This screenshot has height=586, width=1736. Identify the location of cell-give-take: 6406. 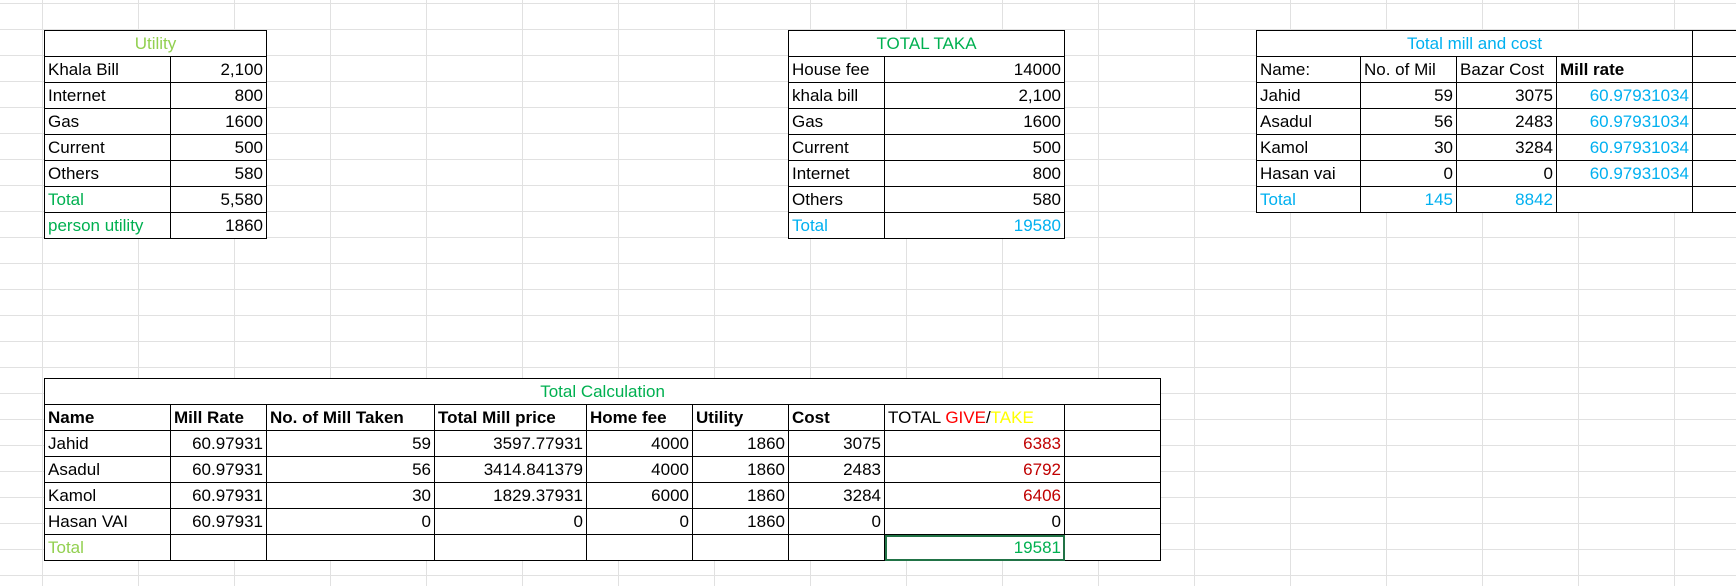
(974, 495).